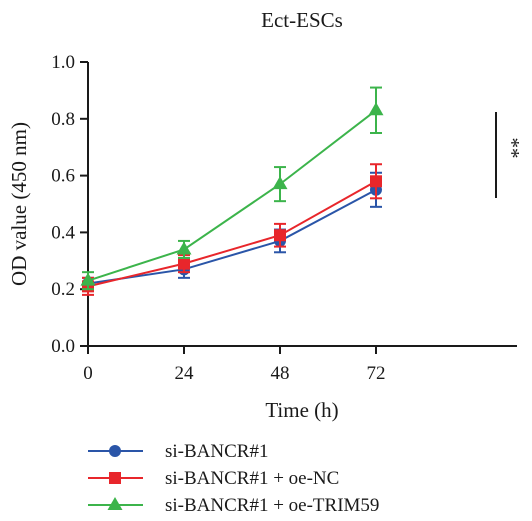  What do you see at coordinates (512, 148) in the screenshot?
I see `significance-label: **` at bounding box center [512, 148].